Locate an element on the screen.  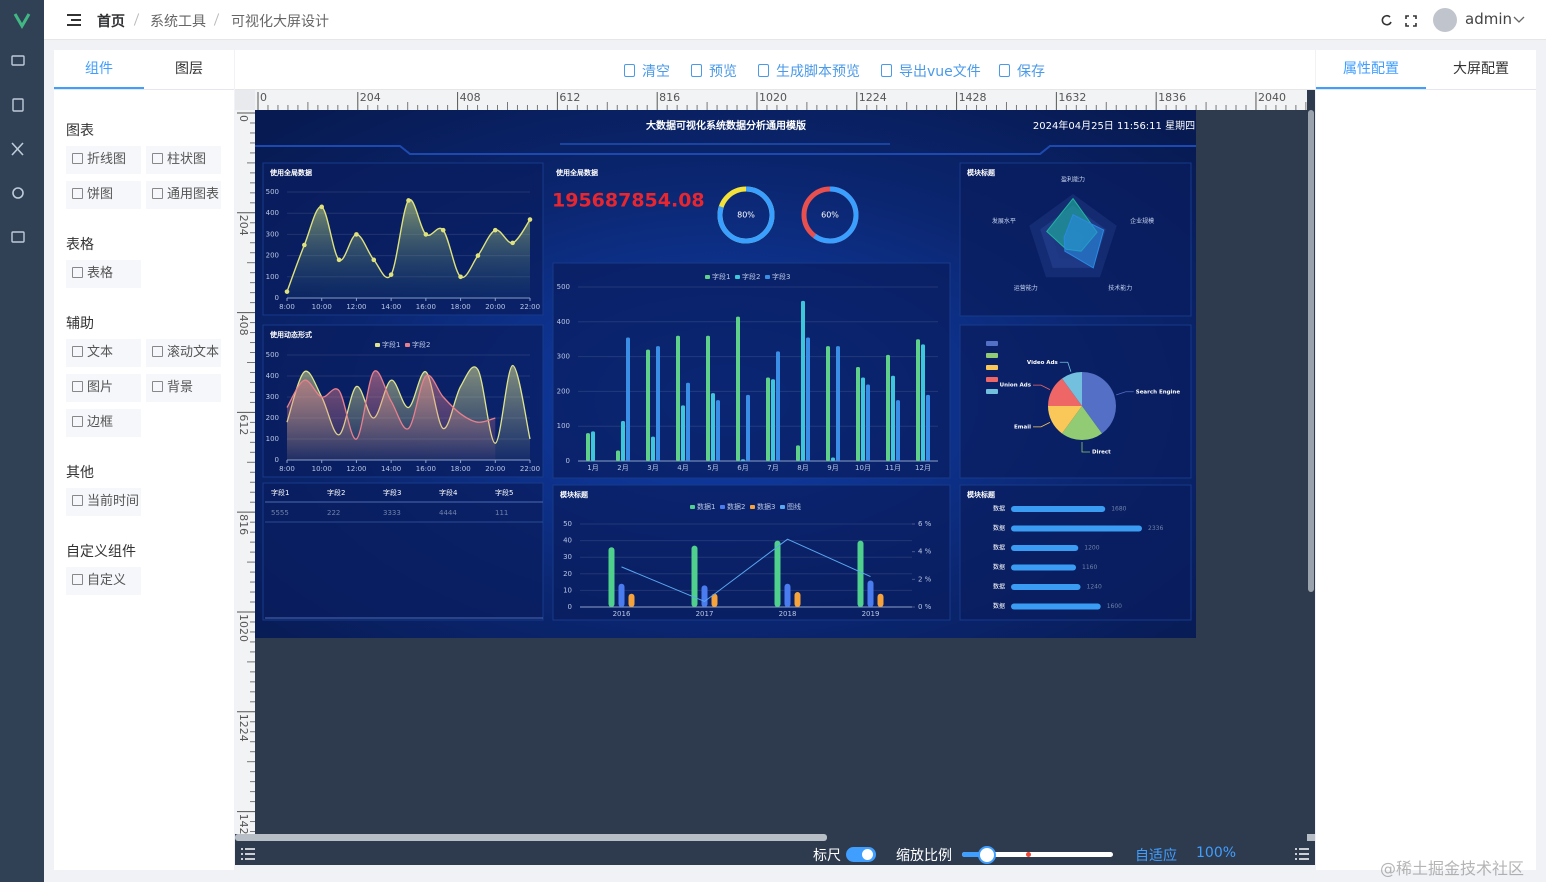
gauge-arc is located at coordinates (746, 215).